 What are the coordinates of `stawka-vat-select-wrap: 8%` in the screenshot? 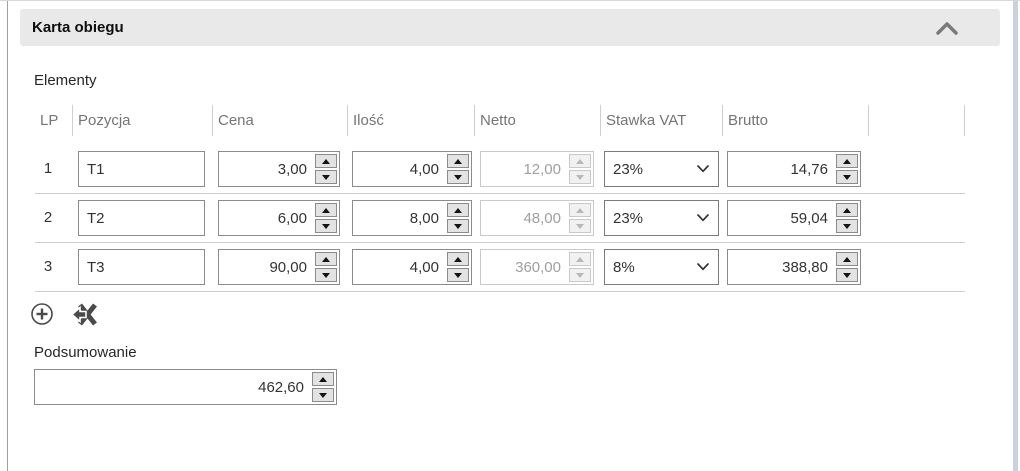 It's located at (661, 267).